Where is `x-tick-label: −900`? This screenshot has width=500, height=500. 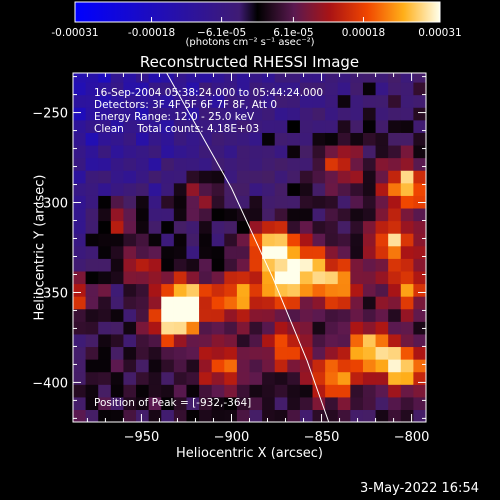 x-tick-label: −900 is located at coordinates (232, 437).